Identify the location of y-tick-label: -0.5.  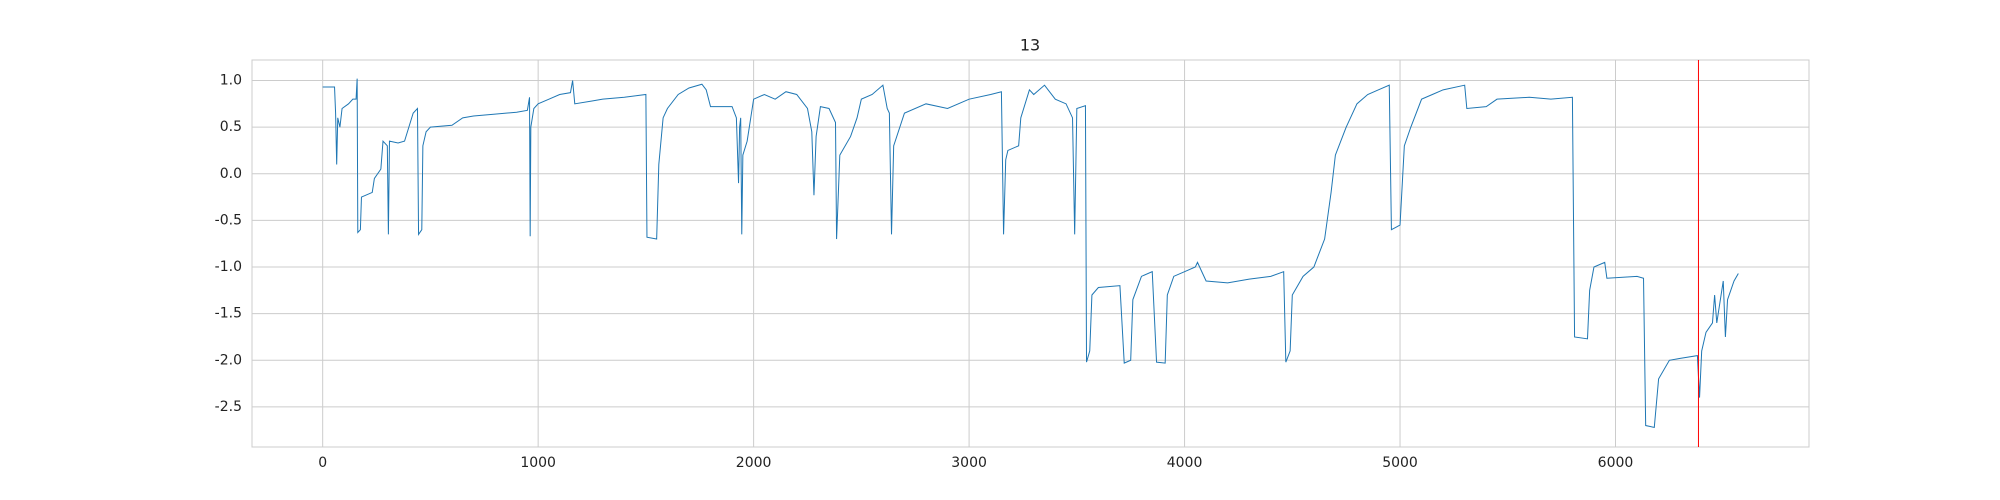
(228, 220).